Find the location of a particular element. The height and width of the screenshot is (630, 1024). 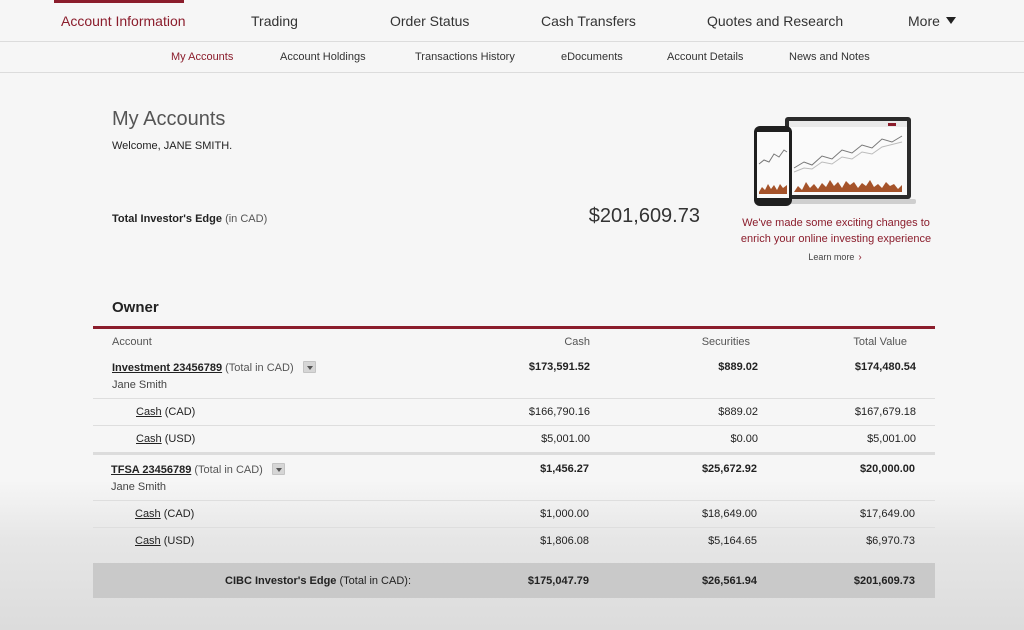

account-row-tfsa: TFSA 23456789 (Total in CAD) is located at coordinates (198, 469).